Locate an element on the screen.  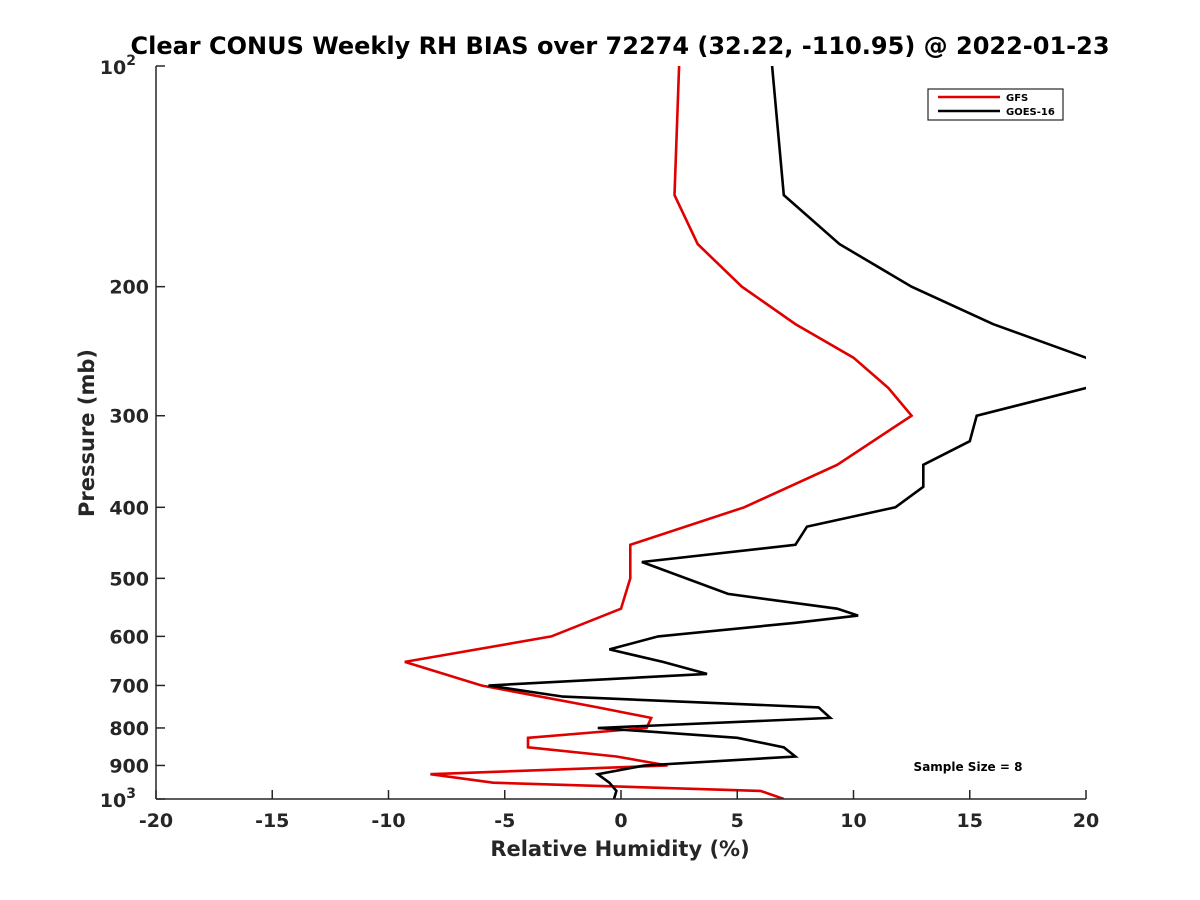
y-tick-label: 700 is located at coordinates (129, 686).